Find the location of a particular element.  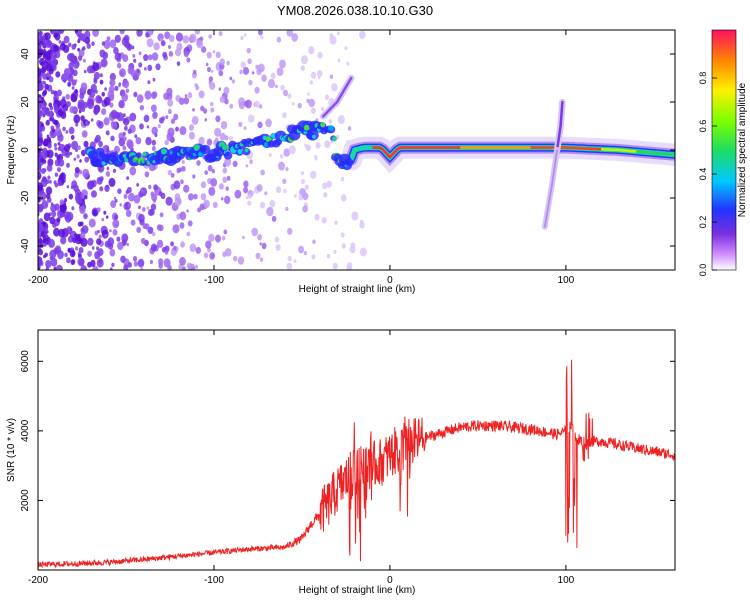

x-tick-label: 0 is located at coordinates (390, 580).